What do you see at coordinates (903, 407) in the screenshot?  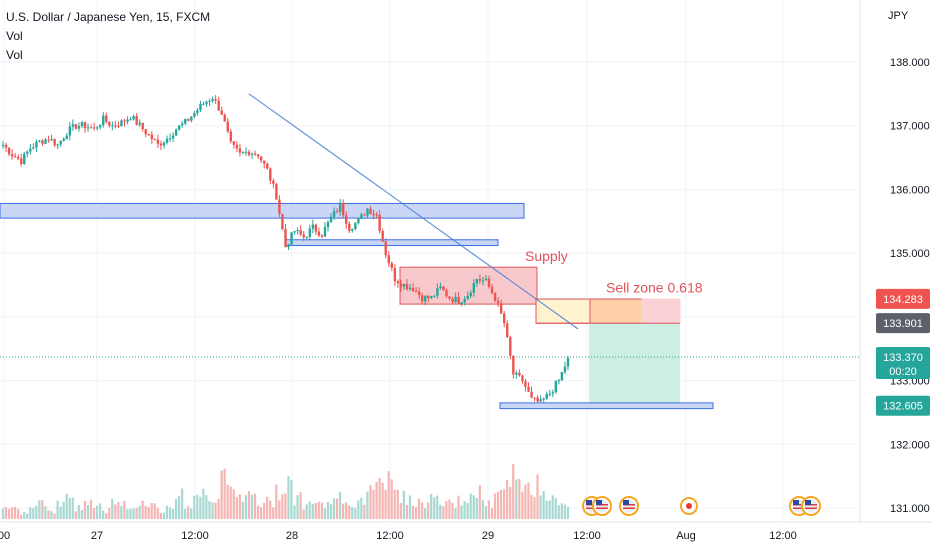 I see `price-tag-value: 132.605` at bounding box center [903, 407].